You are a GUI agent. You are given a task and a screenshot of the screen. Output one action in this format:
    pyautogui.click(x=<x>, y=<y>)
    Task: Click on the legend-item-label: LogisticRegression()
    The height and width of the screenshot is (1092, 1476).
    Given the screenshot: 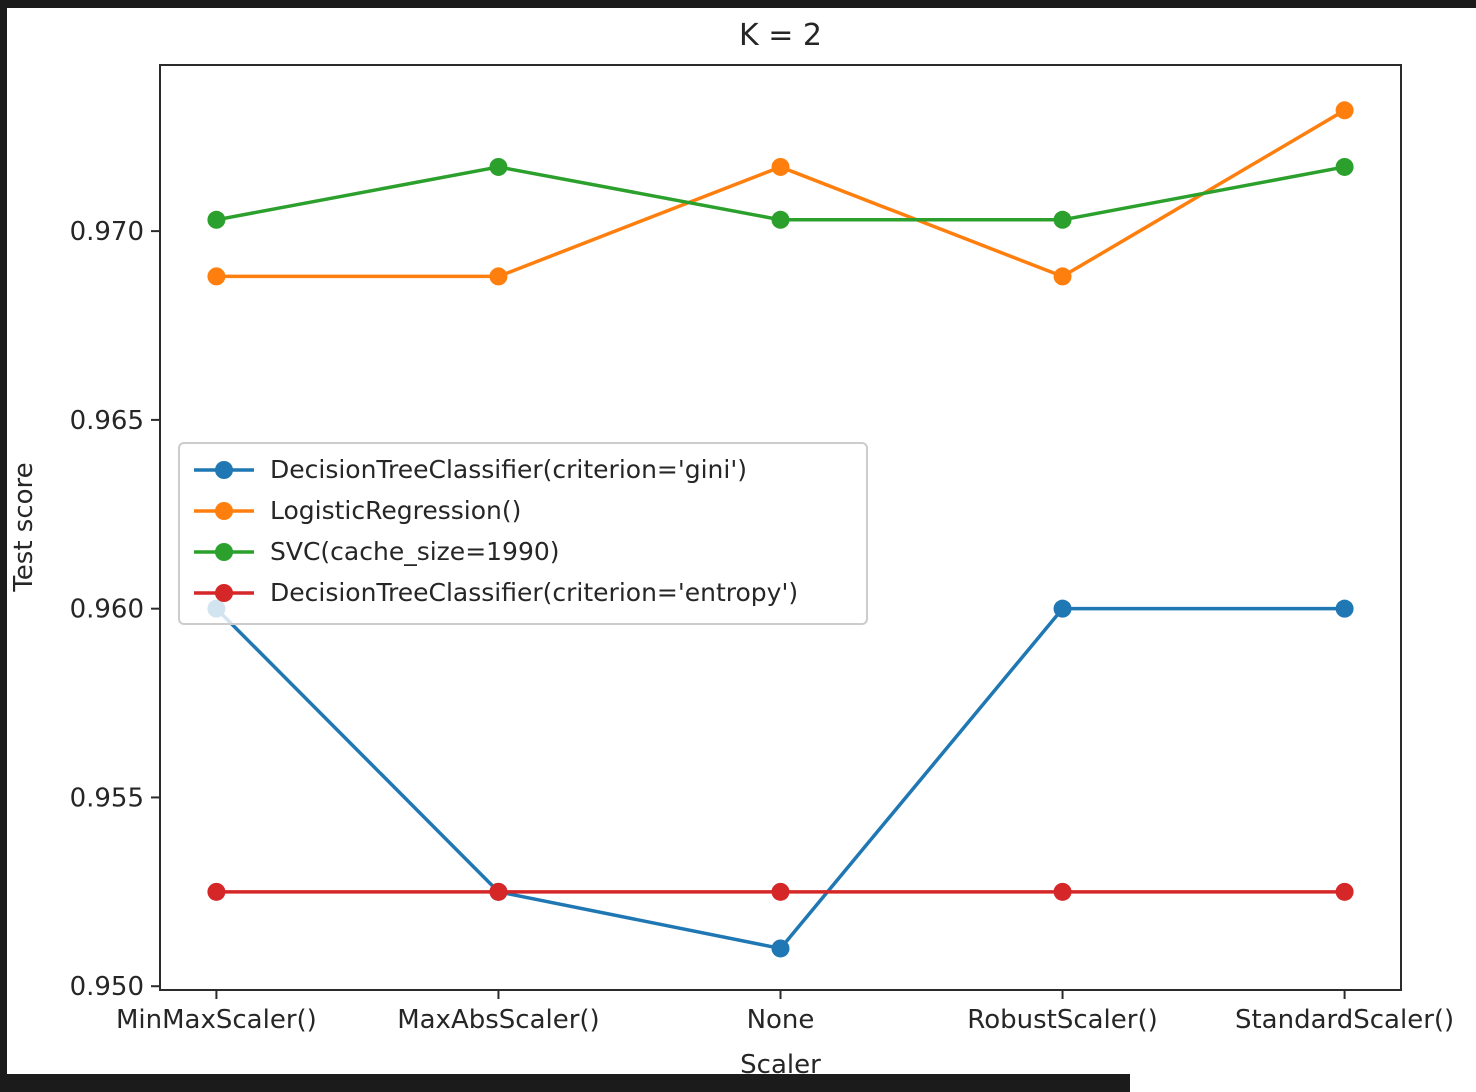 What is the action you would take?
    pyautogui.click(x=396, y=510)
    